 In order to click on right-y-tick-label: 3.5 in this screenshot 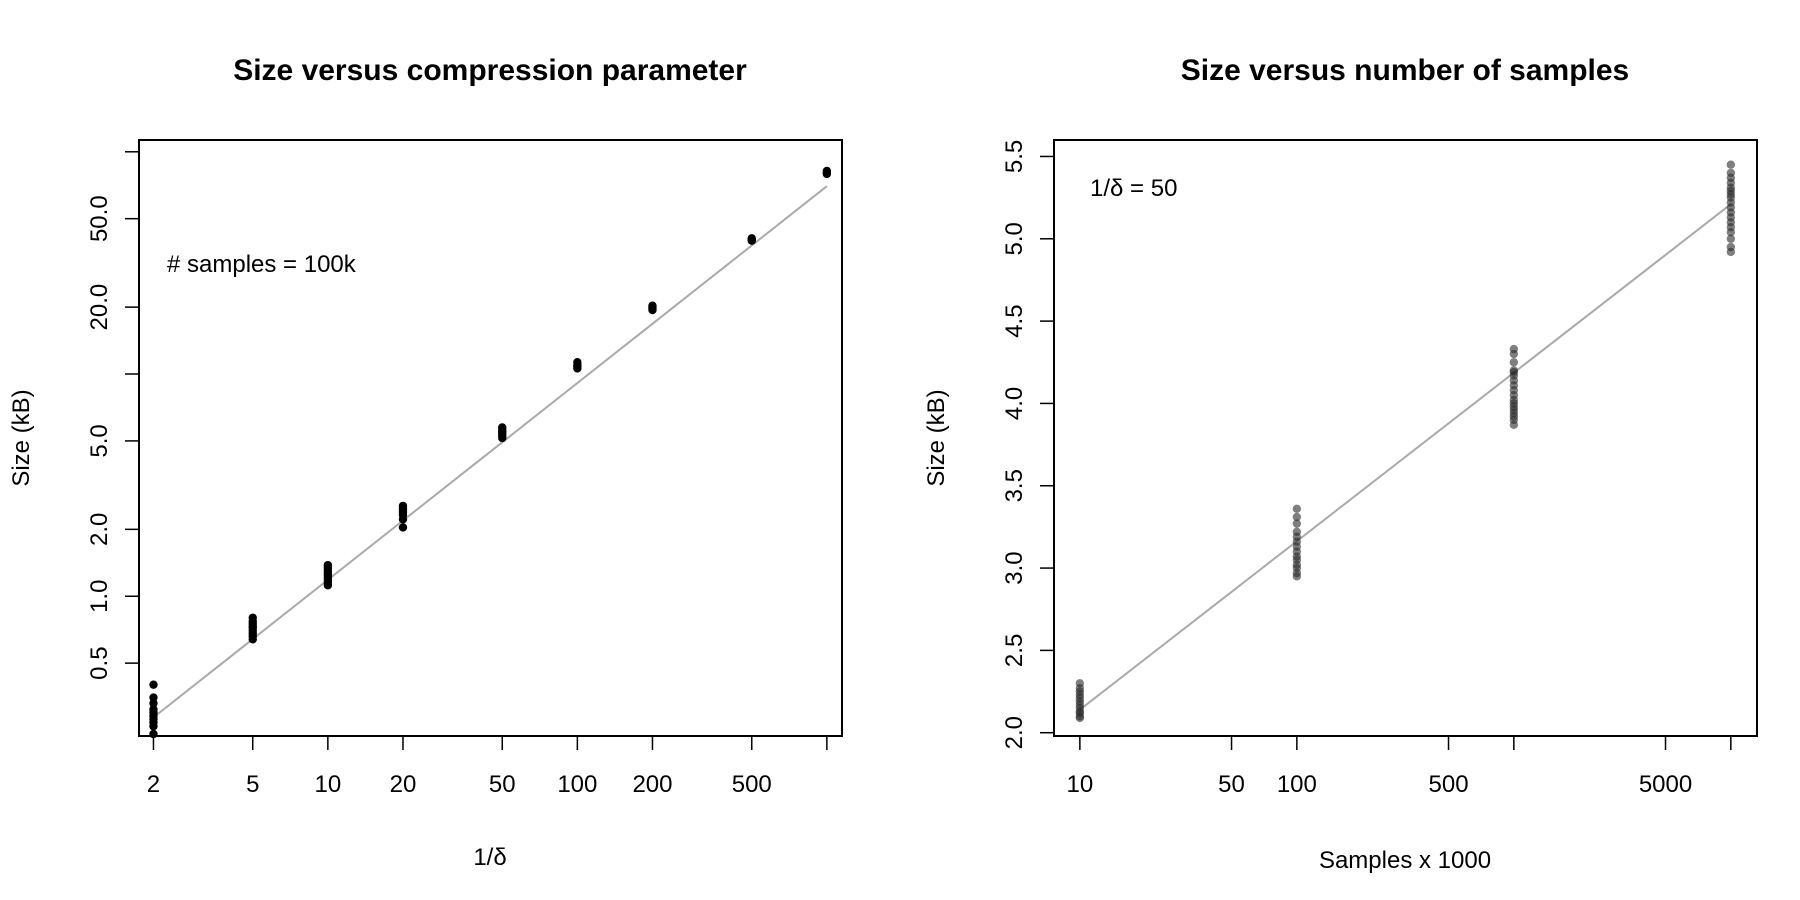, I will do `click(1014, 485)`.